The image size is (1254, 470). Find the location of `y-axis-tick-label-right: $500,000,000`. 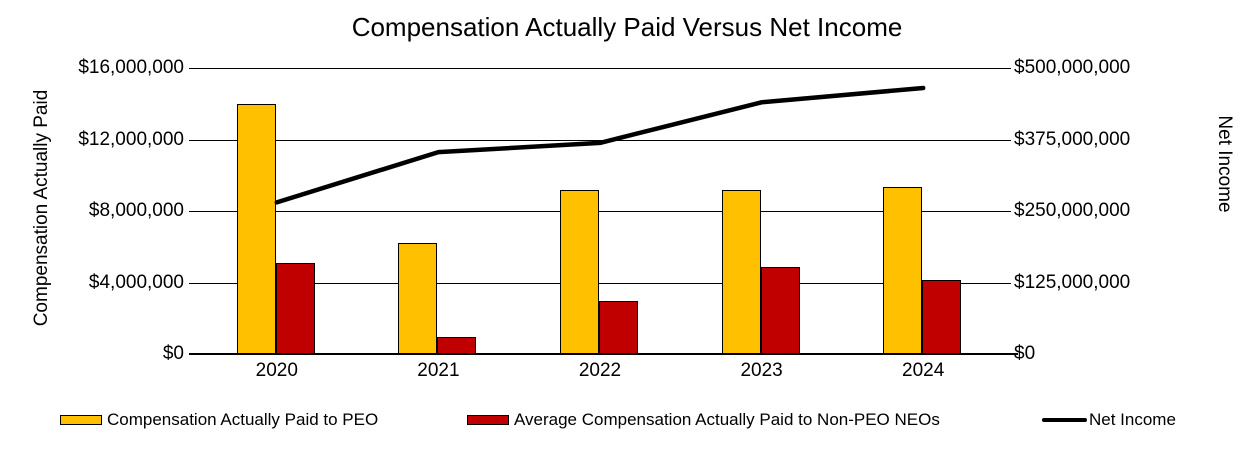

y-axis-tick-label-right: $500,000,000 is located at coordinates (1072, 67).